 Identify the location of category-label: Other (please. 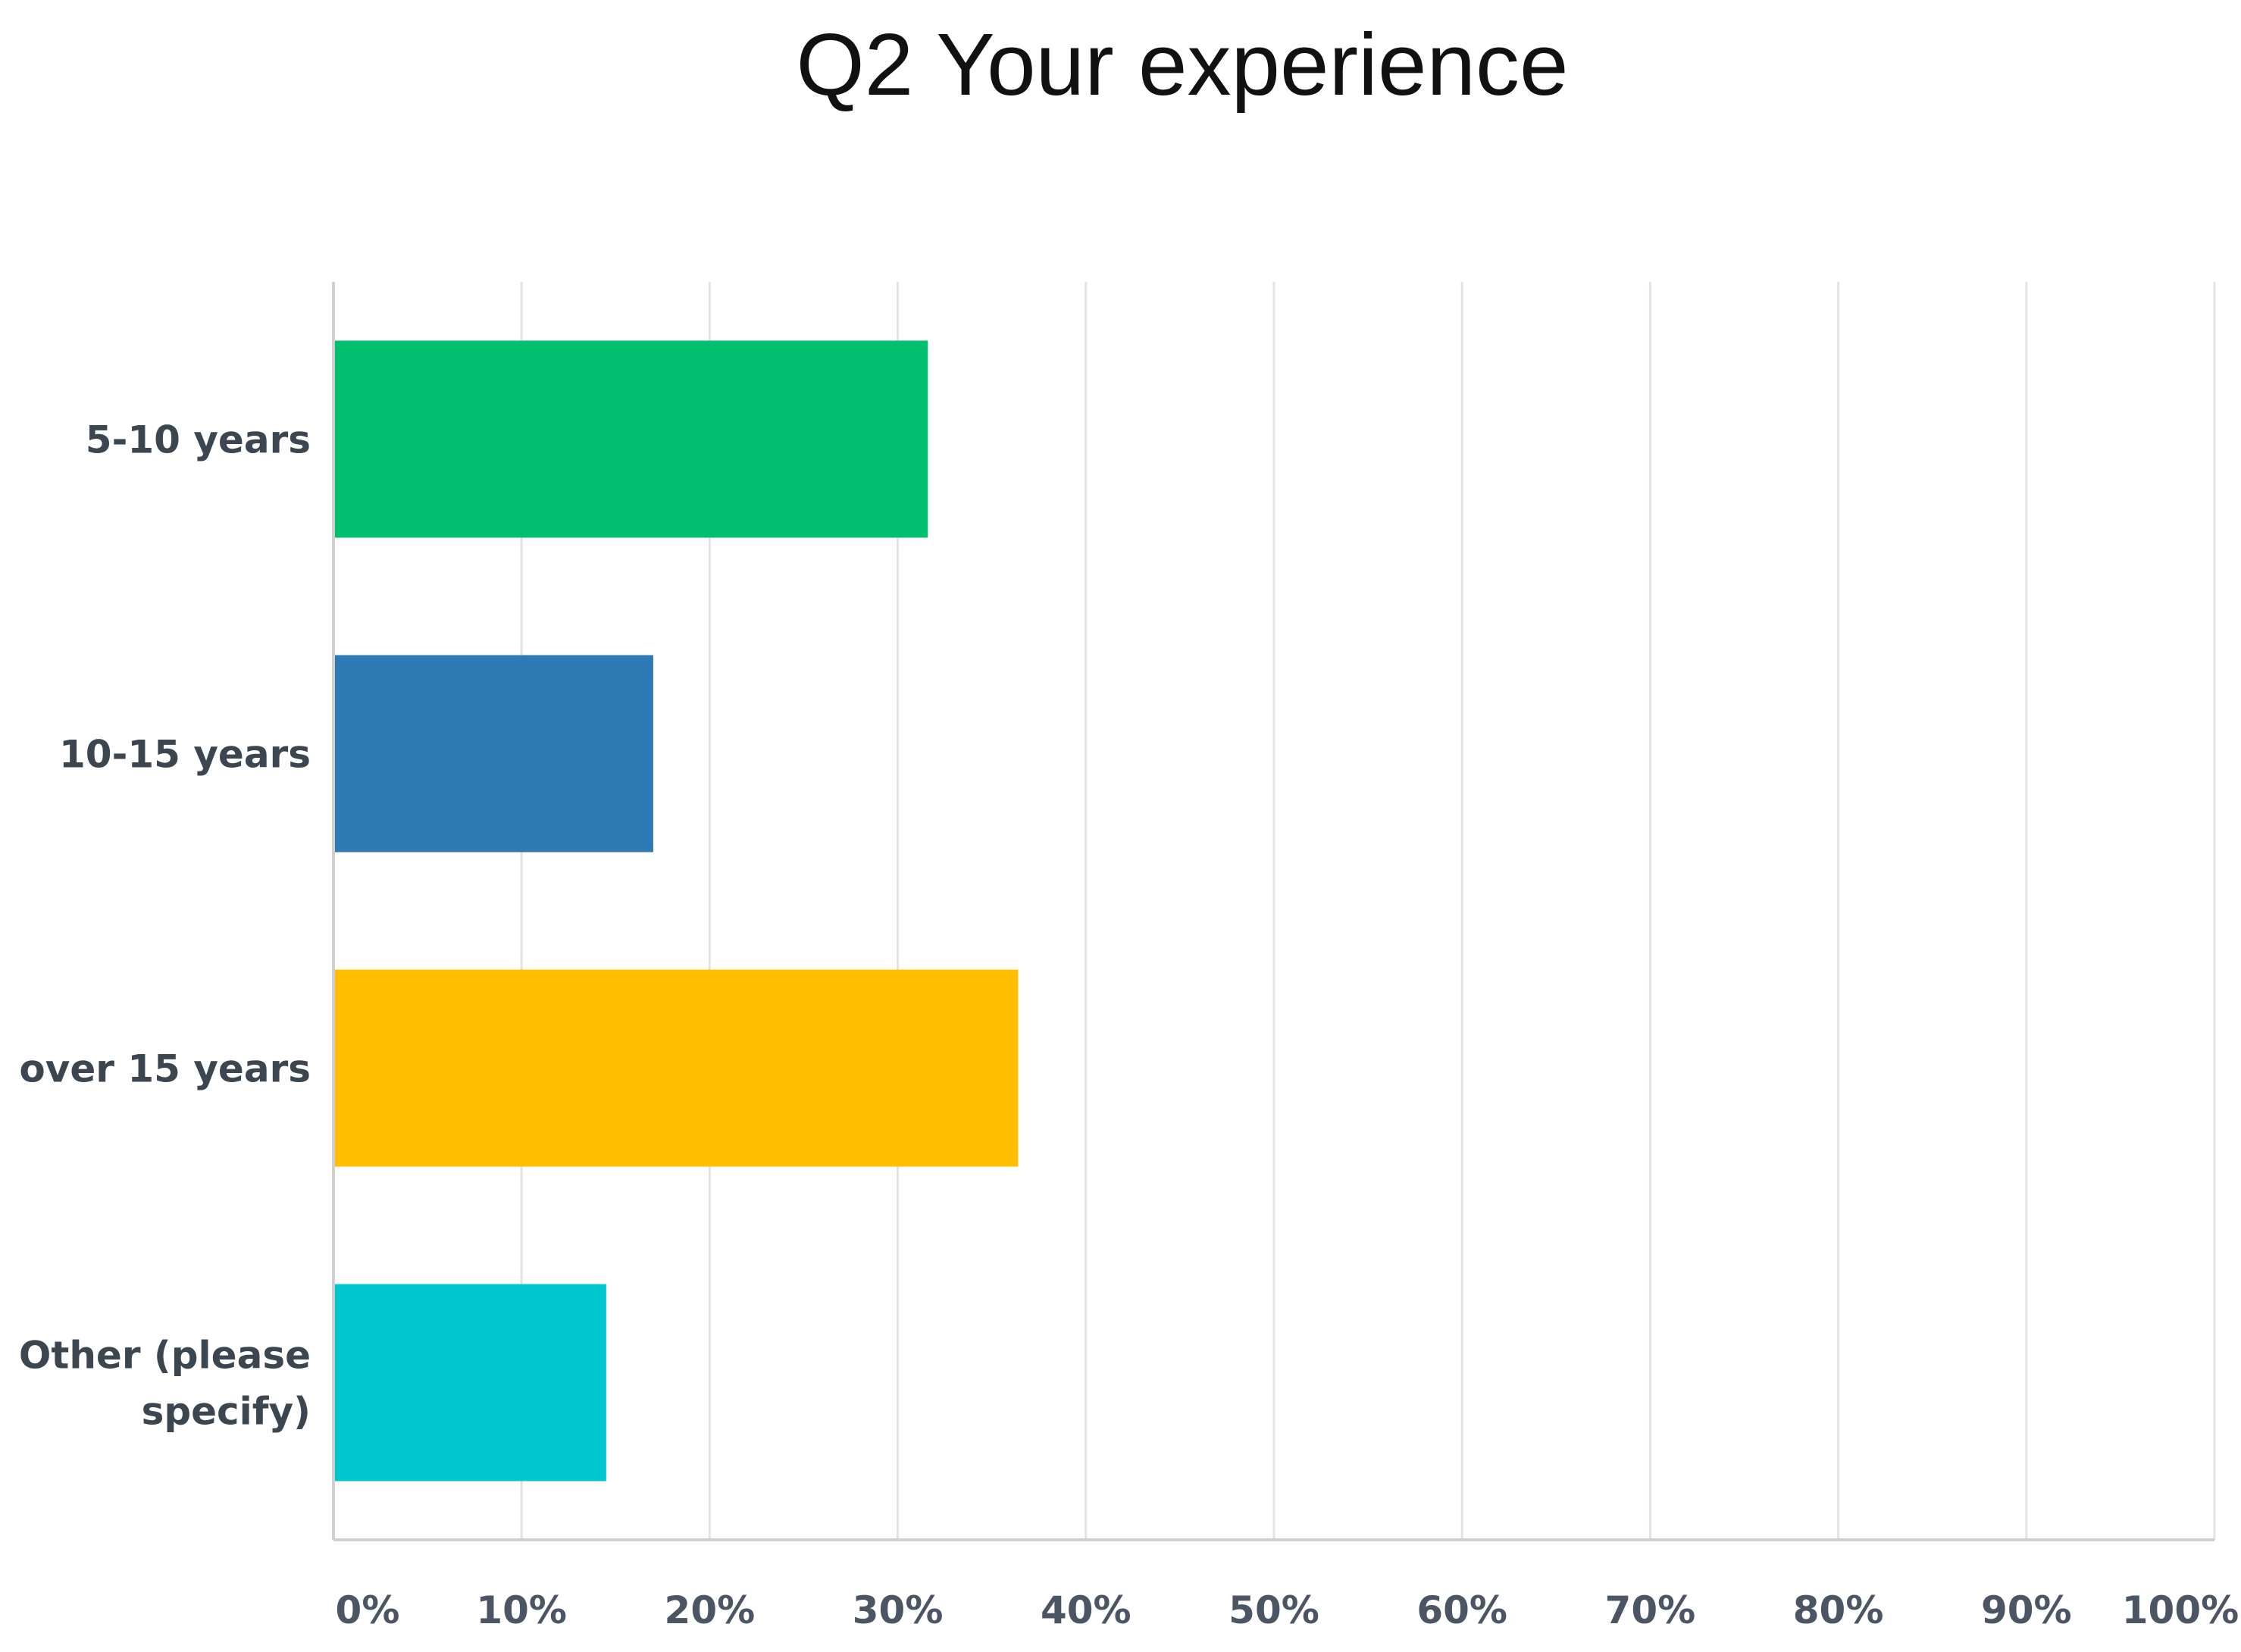
(165, 1356).